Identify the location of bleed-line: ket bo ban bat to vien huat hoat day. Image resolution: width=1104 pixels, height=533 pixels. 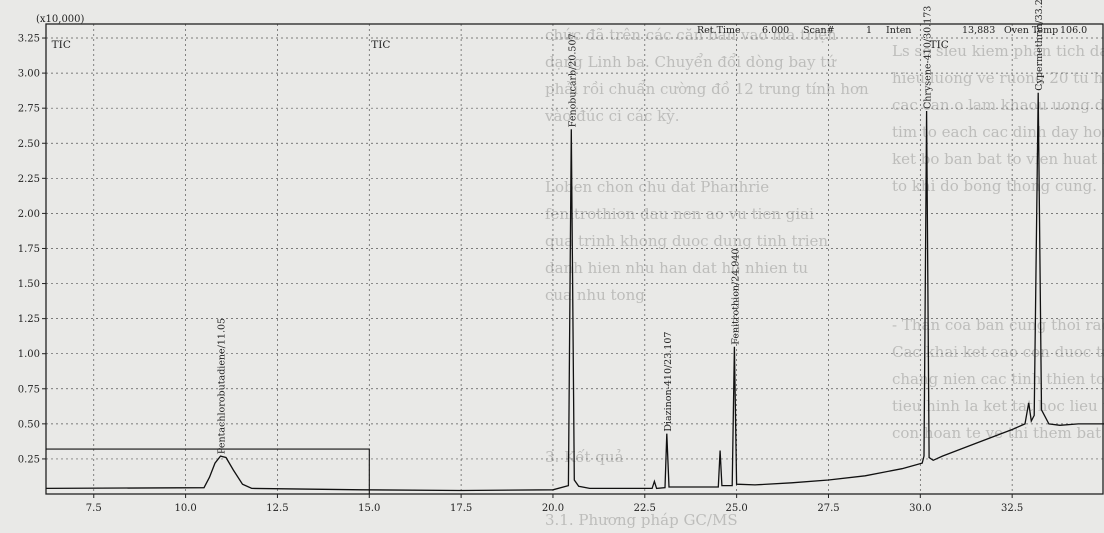
(998, 159).